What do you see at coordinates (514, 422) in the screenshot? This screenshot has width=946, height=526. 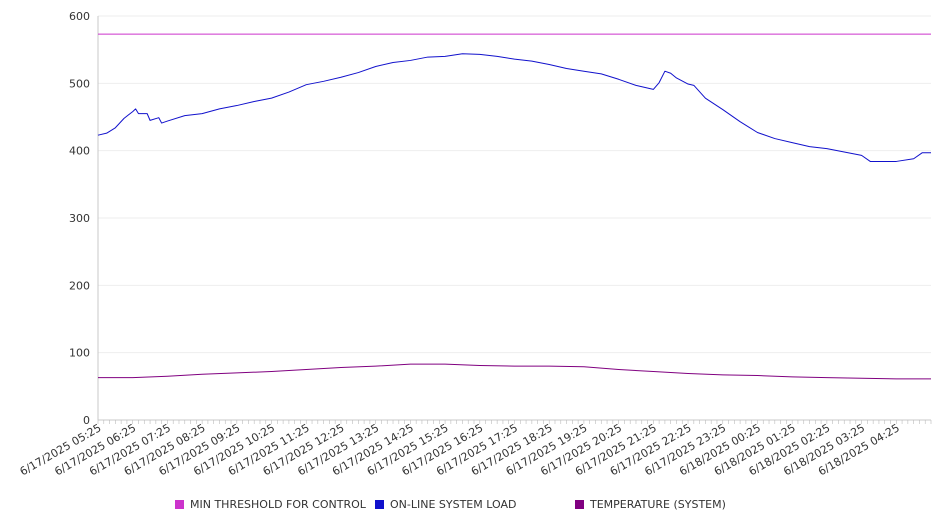 I see `x-minor-ticks` at bounding box center [514, 422].